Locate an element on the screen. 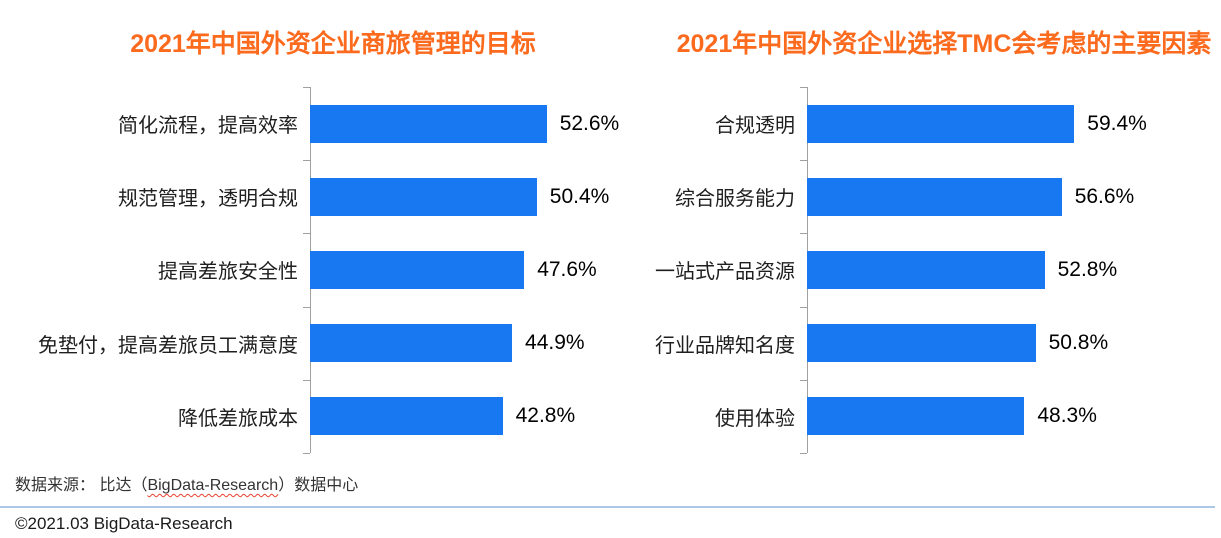 The height and width of the screenshot is (538, 1221). value-label: 44.9% is located at coordinates (555, 343).